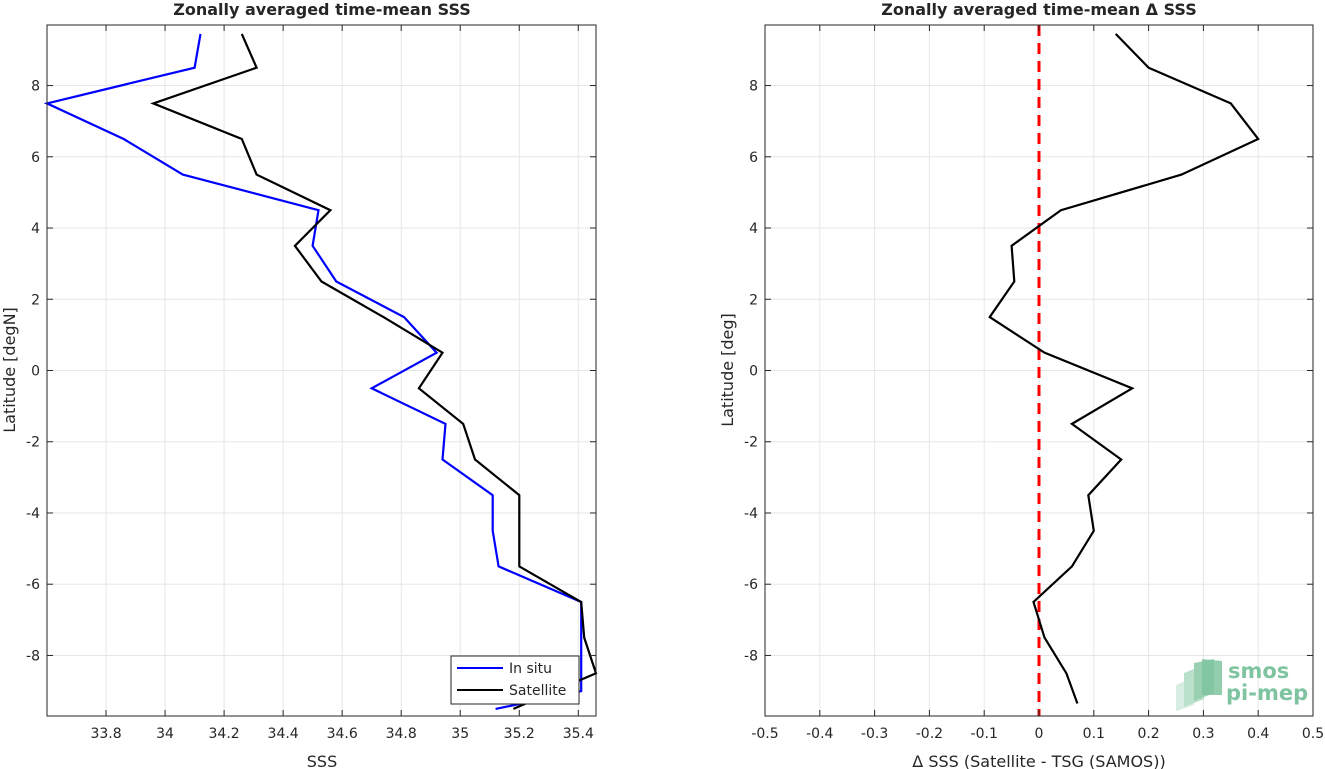 The width and height of the screenshot is (1325, 769). What do you see at coordinates (322, 9) in the screenshot?
I see `chart-title-left: Zonally averaged time-mean SSS` at bounding box center [322, 9].